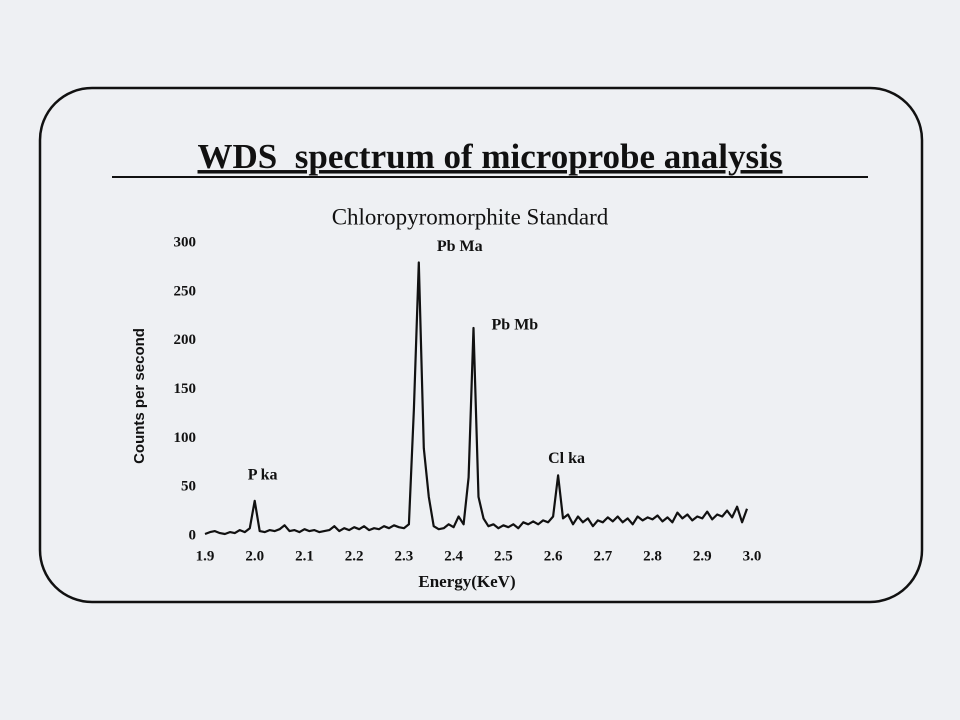  Describe the element at coordinates (652, 556) in the screenshot. I see `x-tick-label: 2.8` at that location.